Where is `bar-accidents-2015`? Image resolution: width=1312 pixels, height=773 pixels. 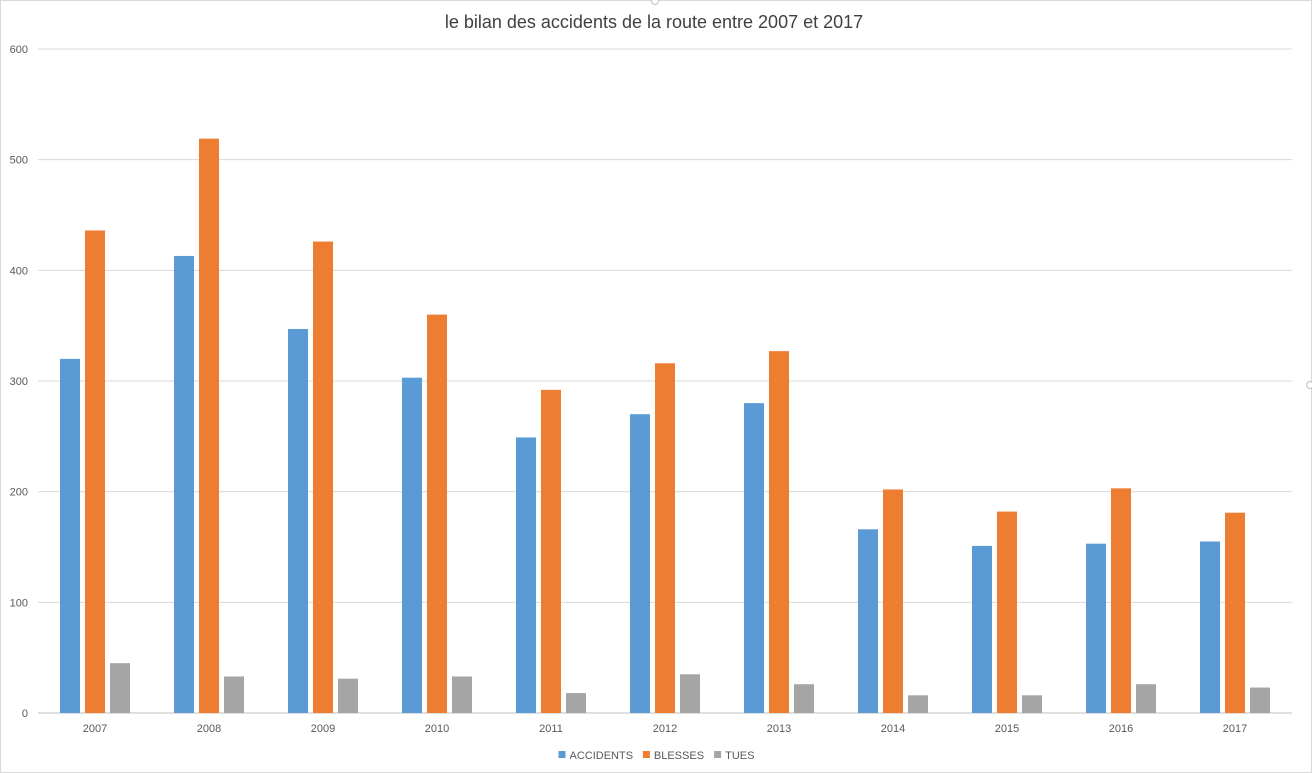
bar-accidents-2015 is located at coordinates (982, 629).